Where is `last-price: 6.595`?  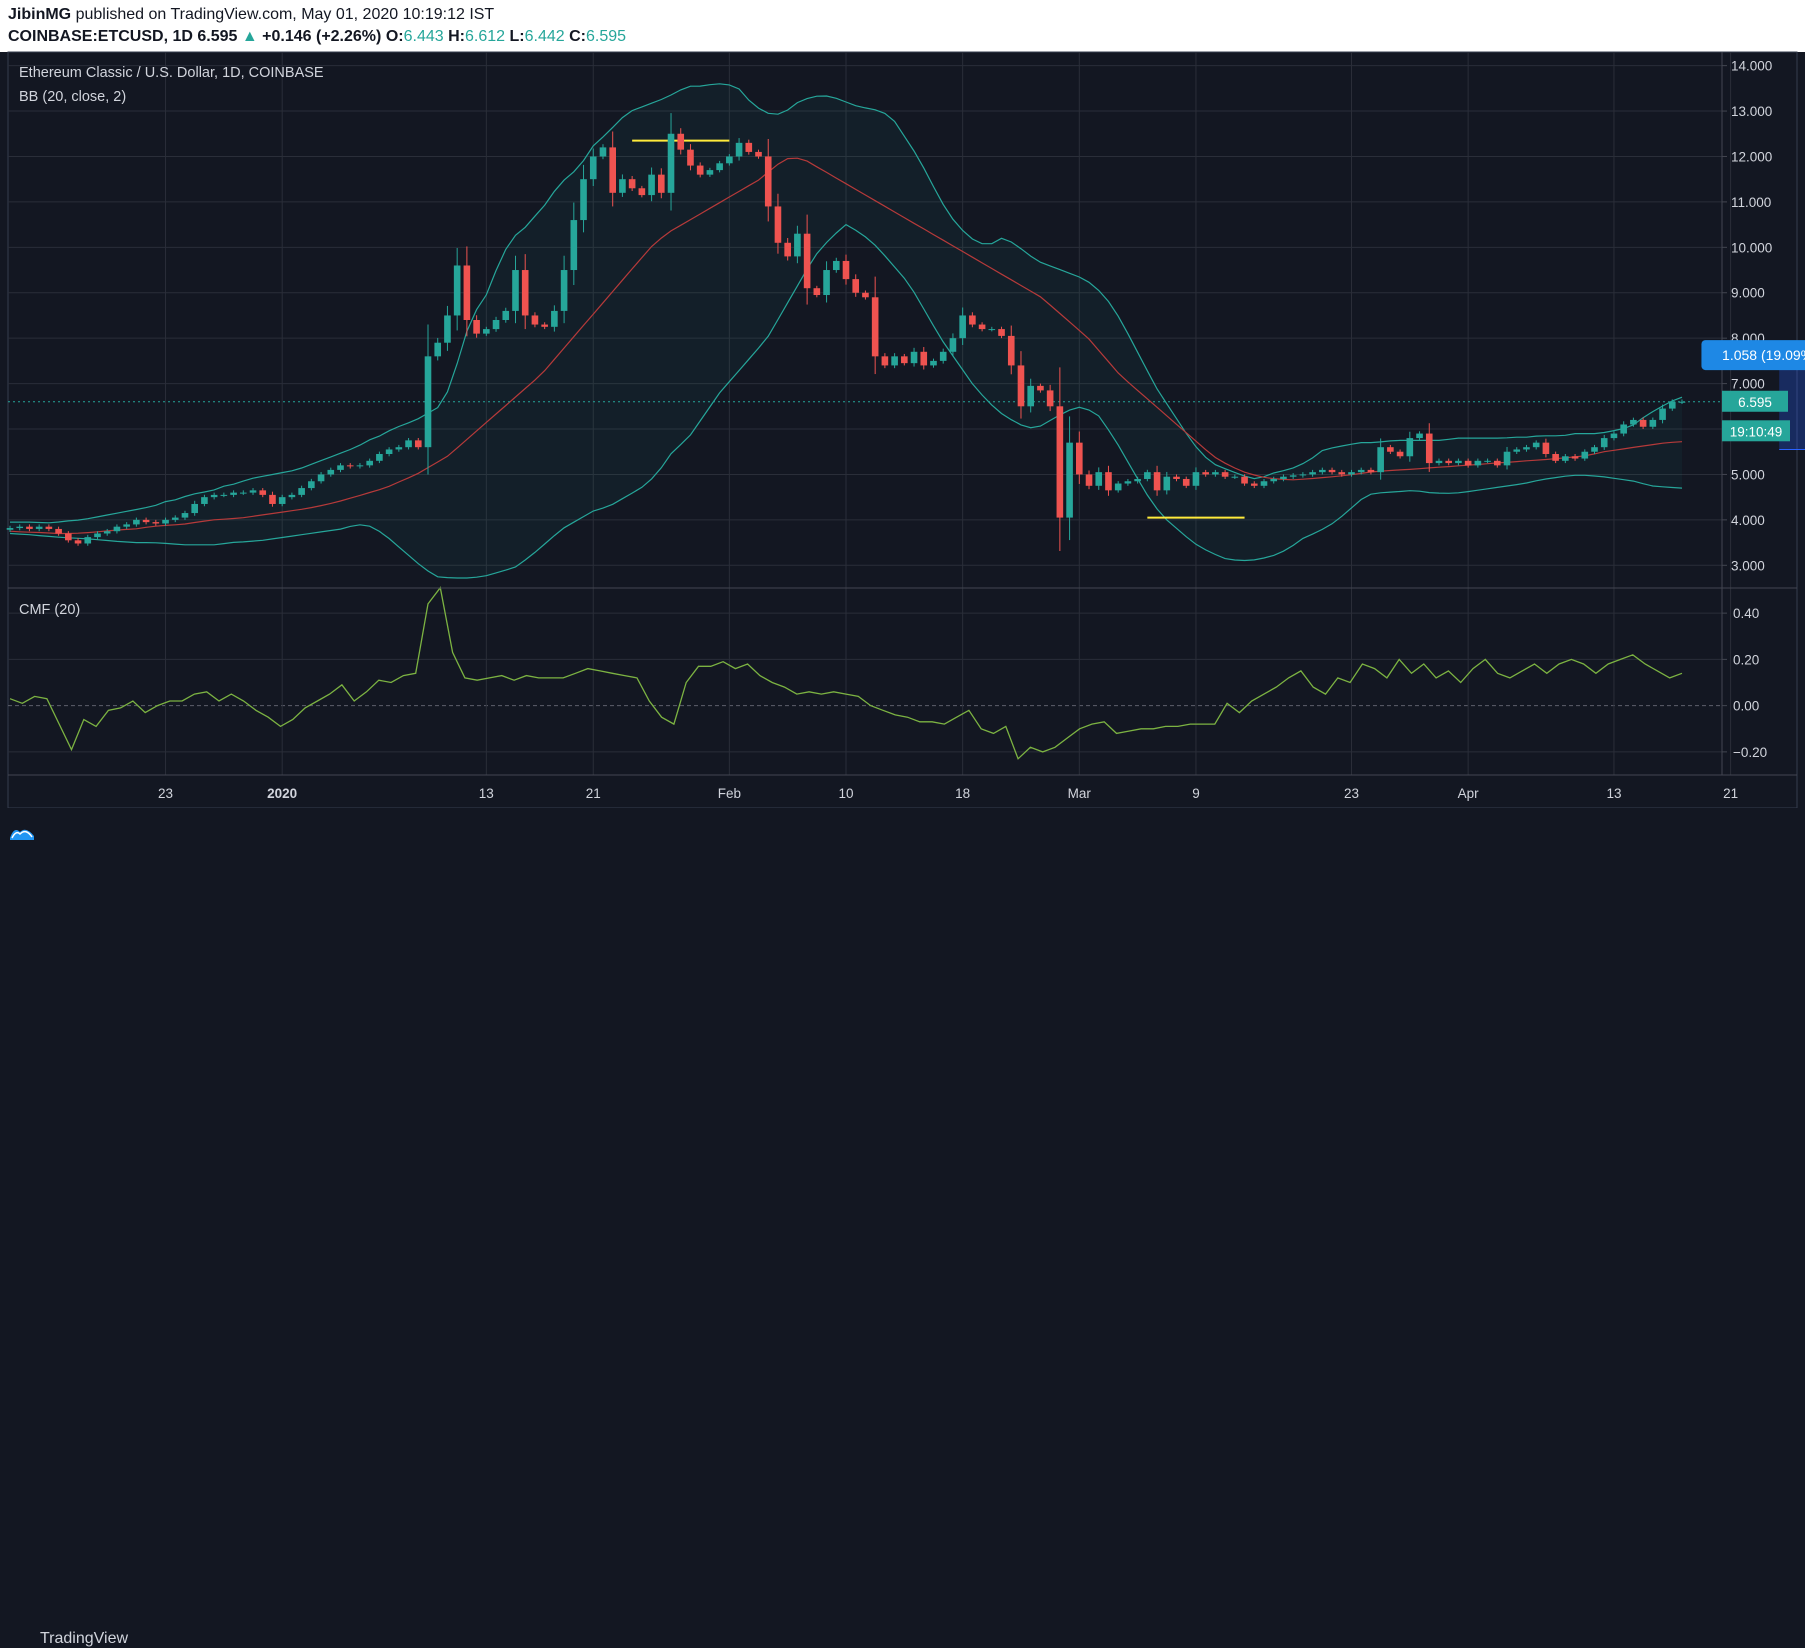
last-price: 6.595 is located at coordinates (217, 36).